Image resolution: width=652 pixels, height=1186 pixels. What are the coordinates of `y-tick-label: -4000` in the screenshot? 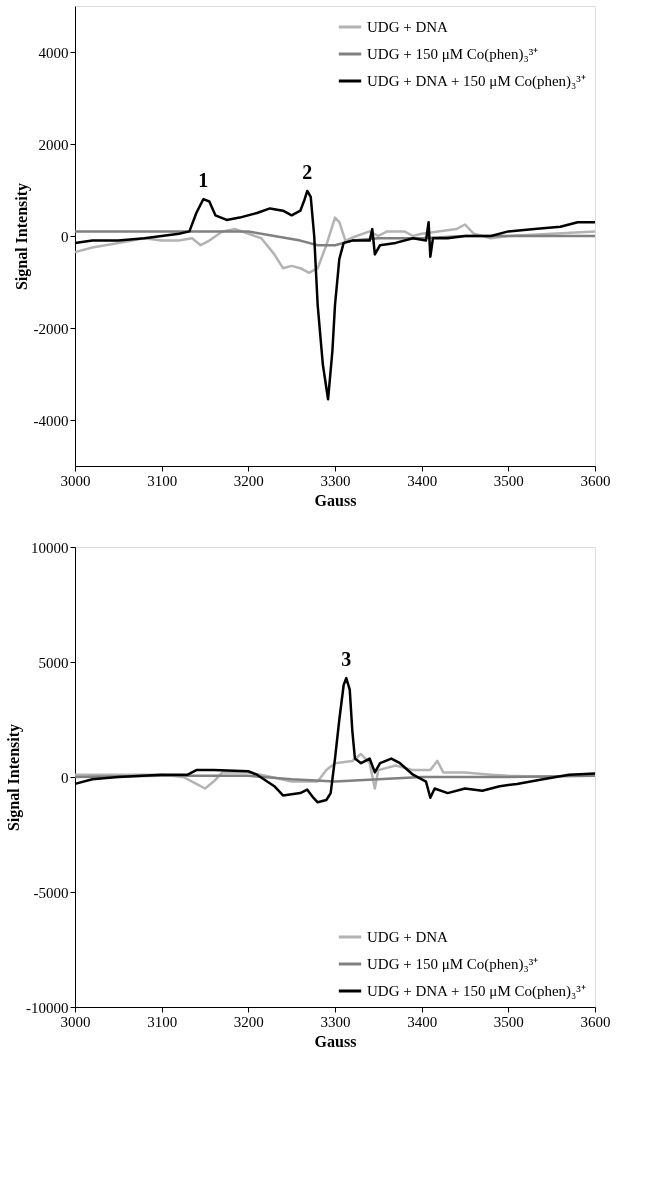 It's located at (51, 420).